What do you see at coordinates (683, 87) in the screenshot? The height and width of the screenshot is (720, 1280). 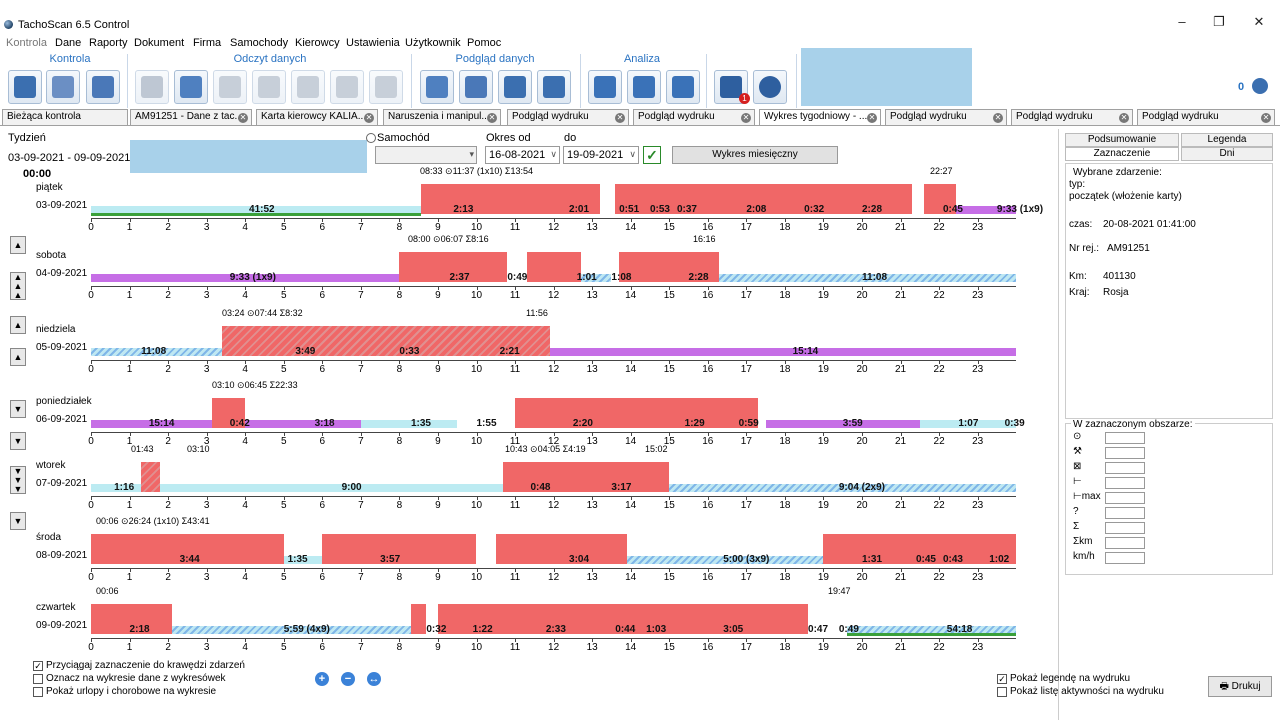 I see `analysis-km-button` at bounding box center [683, 87].